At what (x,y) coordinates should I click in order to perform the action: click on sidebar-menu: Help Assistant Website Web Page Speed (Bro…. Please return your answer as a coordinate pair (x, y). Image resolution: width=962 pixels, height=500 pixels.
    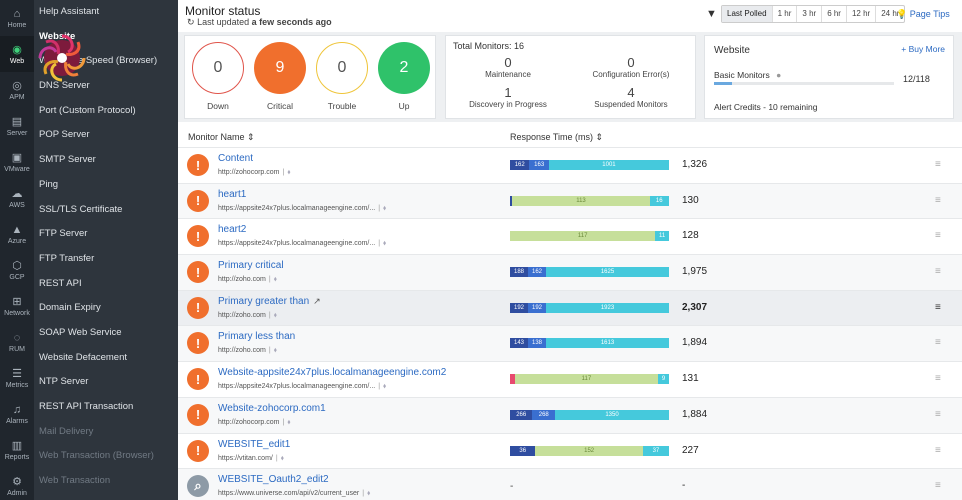
    Looking at the image, I should click on (106, 250).